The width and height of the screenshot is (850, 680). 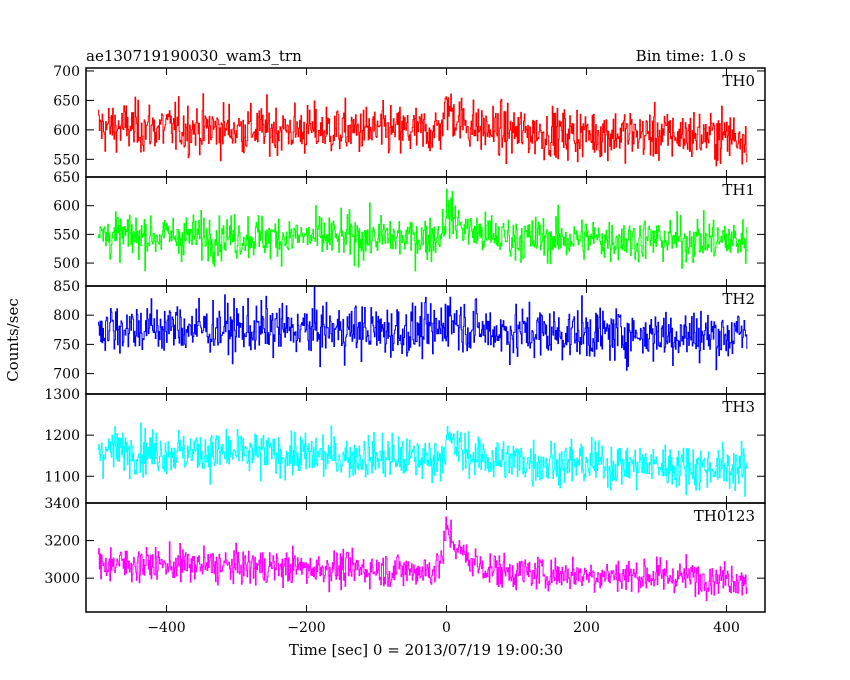 What do you see at coordinates (62, 504) in the screenshot?
I see `y-tick-label: 3400` at bounding box center [62, 504].